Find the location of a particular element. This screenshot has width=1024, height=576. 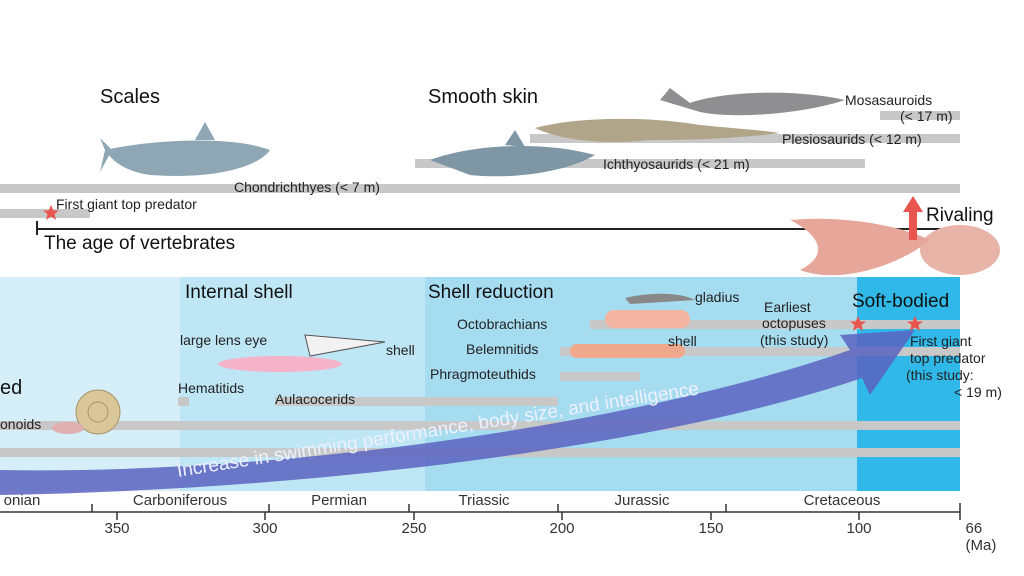

octobrachian-illustration is located at coordinates (647, 319).